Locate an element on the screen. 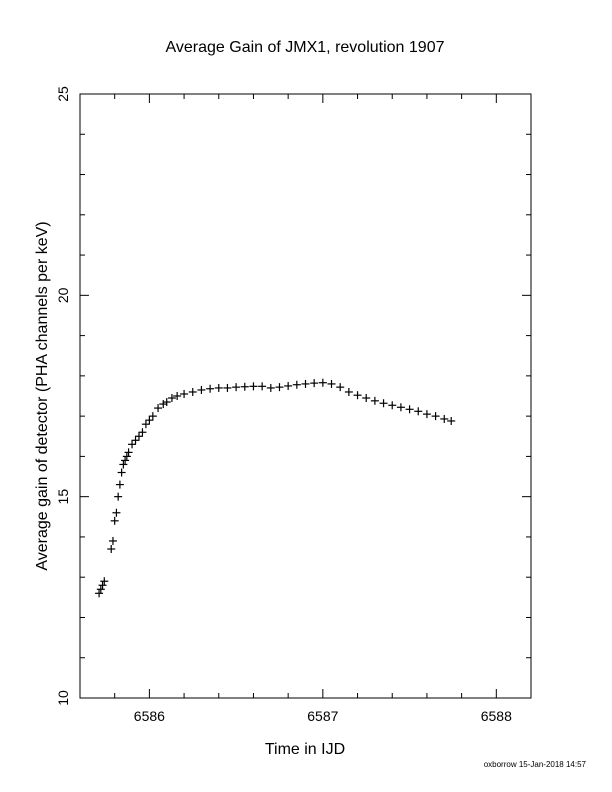 The width and height of the screenshot is (612, 792). y-tick-label: 15 is located at coordinates (63, 497).